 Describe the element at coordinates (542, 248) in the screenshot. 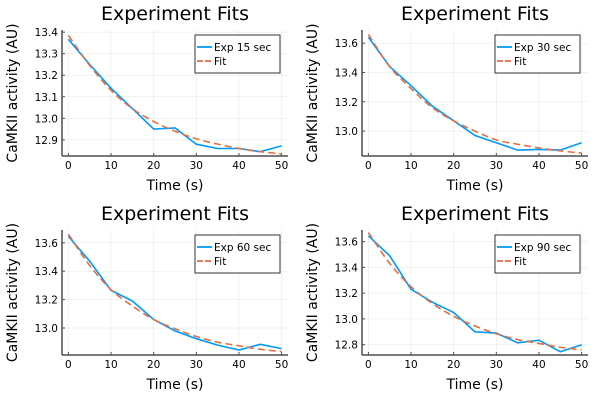

I see `legend-label: Exp 90 sec` at that location.